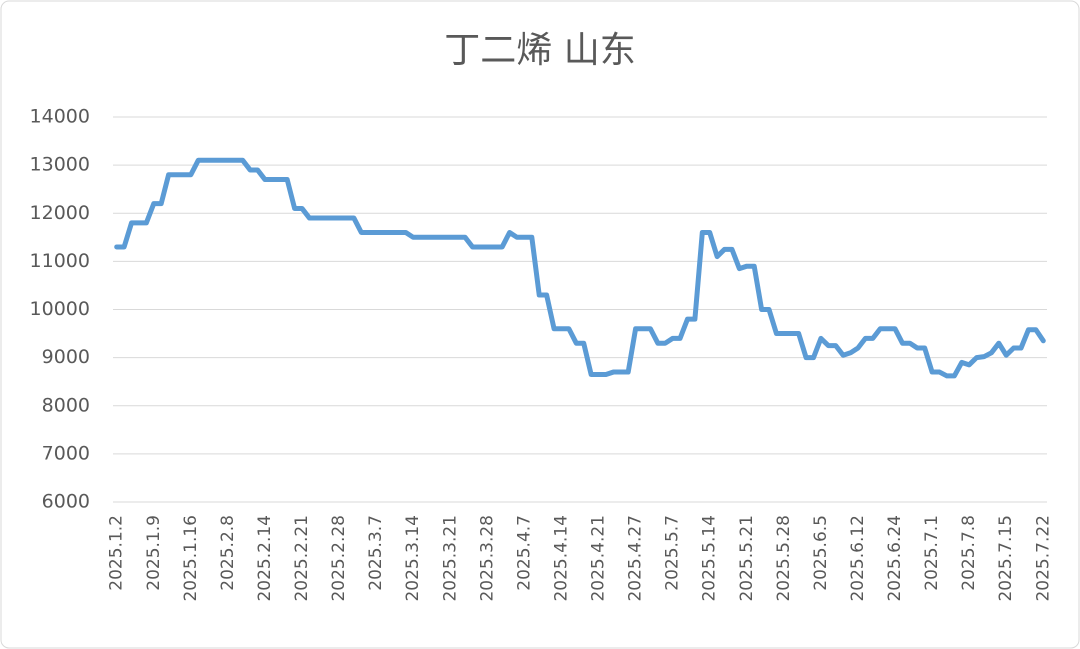 This screenshot has width=1080, height=649. Describe the element at coordinates (747, 558) in the screenshot. I see `x-tick-label: 2025.5.21` at that location.